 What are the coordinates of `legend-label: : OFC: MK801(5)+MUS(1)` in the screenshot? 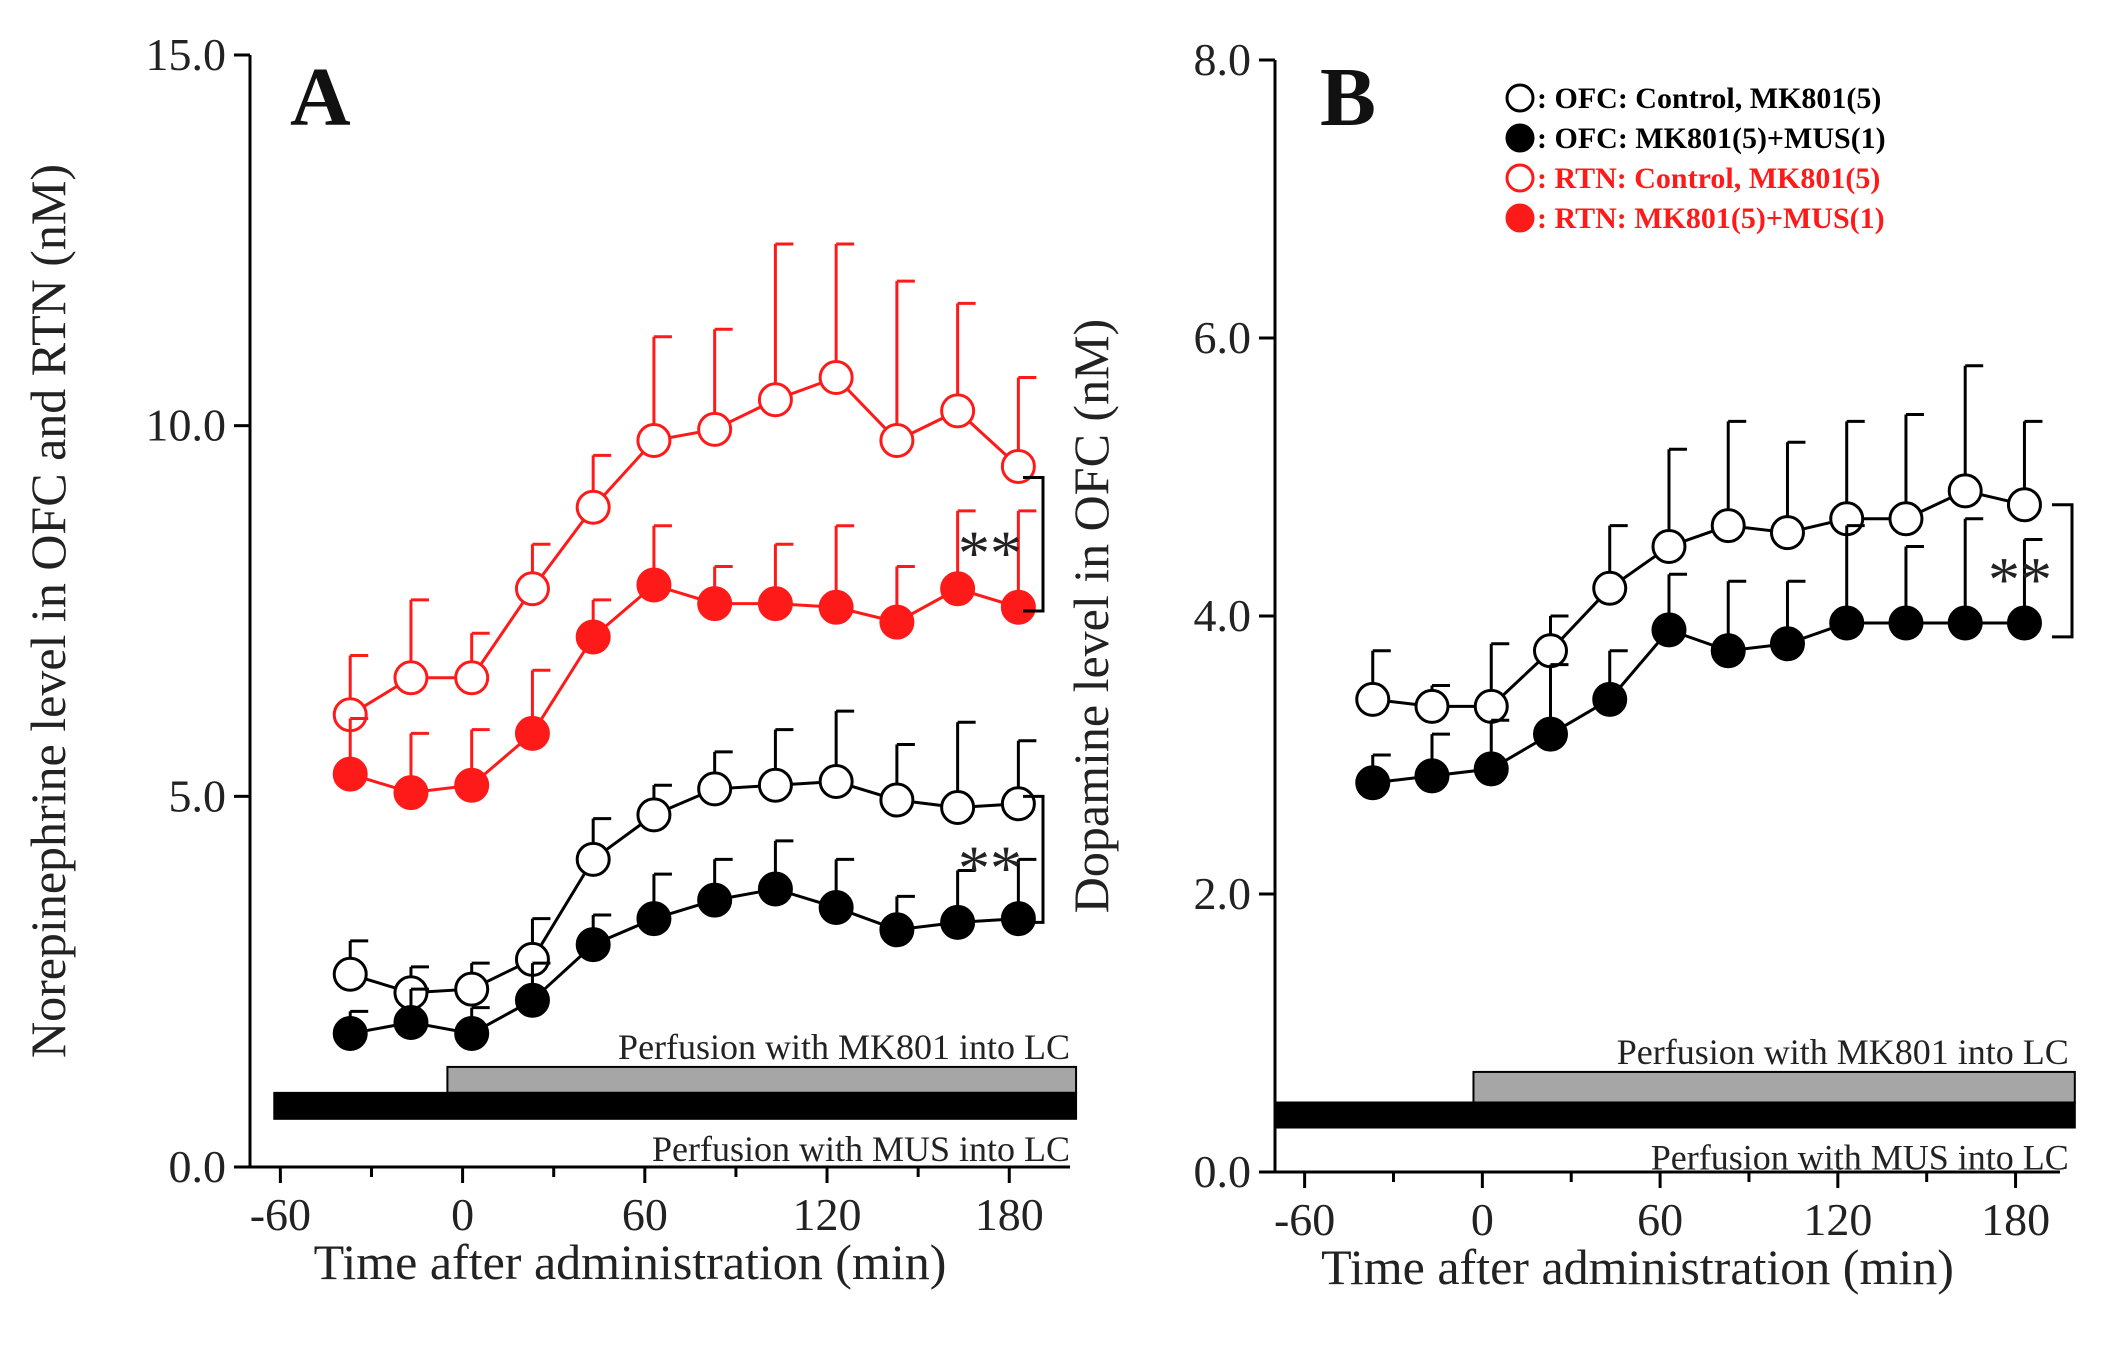 It's located at (1711, 138).